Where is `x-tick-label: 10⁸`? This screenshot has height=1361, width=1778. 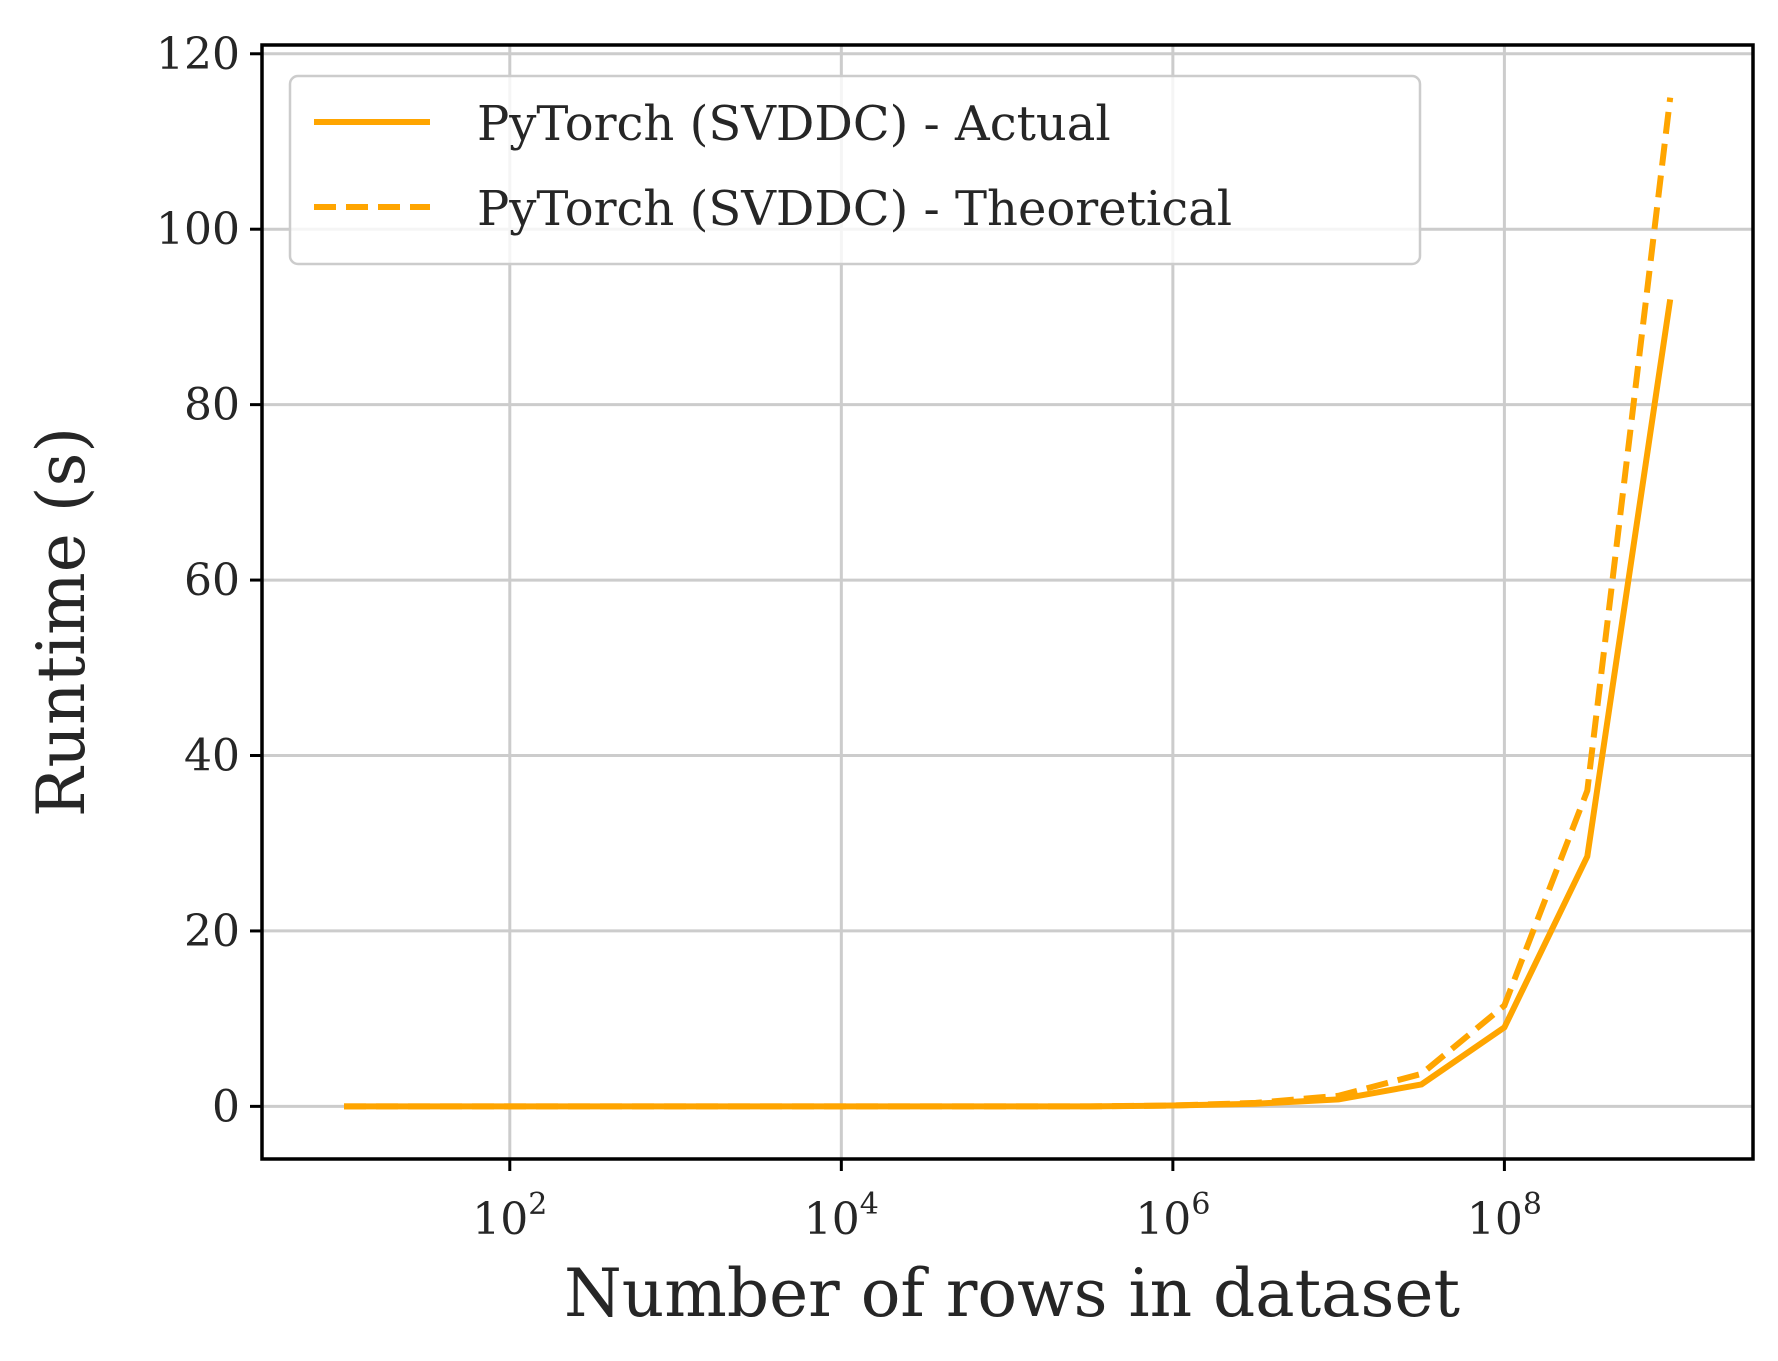
x-tick-label: 10⁸ is located at coordinates (1504, 1216).